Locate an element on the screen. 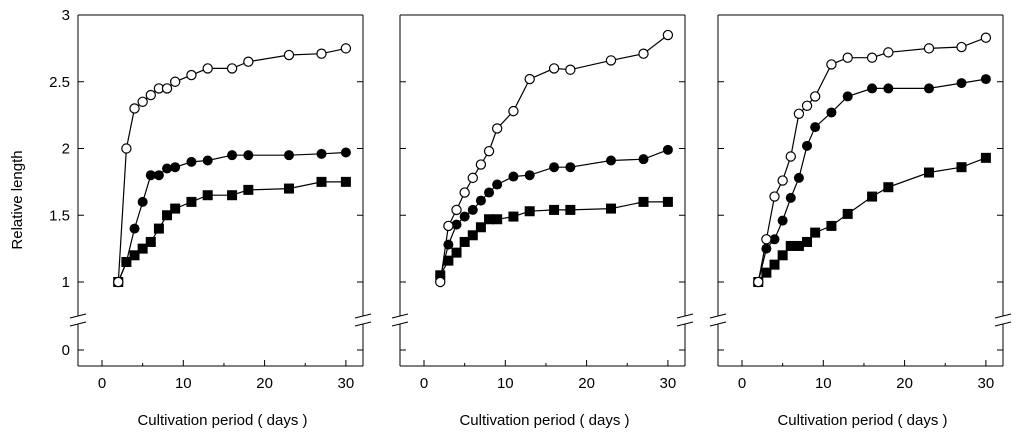 The image size is (1018, 435). y-tick-label: 2.5 is located at coordinates (59, 82).